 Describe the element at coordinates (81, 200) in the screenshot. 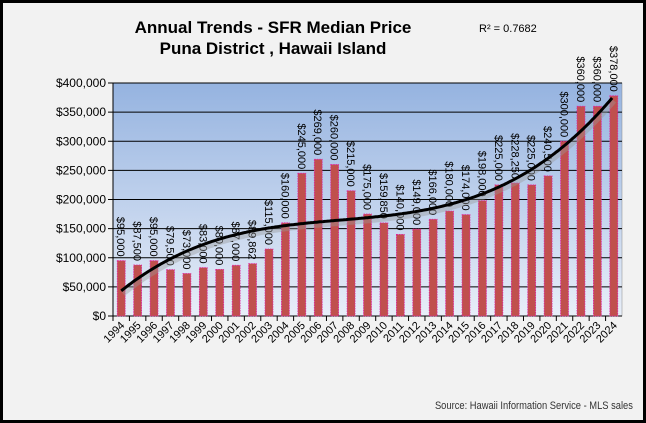

I see `y-tick-label: $200,000` at that location.